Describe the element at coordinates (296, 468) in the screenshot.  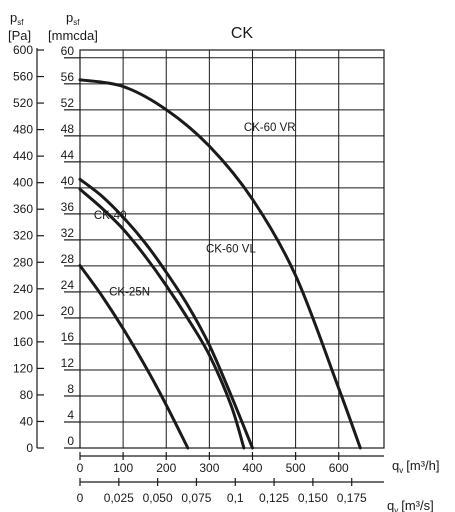
I see `x-m3h-tick-label: 500` at that location.